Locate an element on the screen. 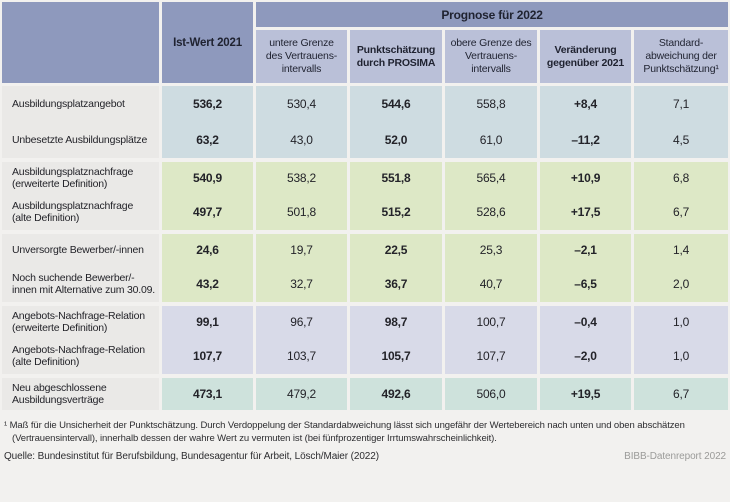 This screenshot has width=730, height=502. report-name: BIBB-Datenreport 2022 is located at coordinates (675, 456).